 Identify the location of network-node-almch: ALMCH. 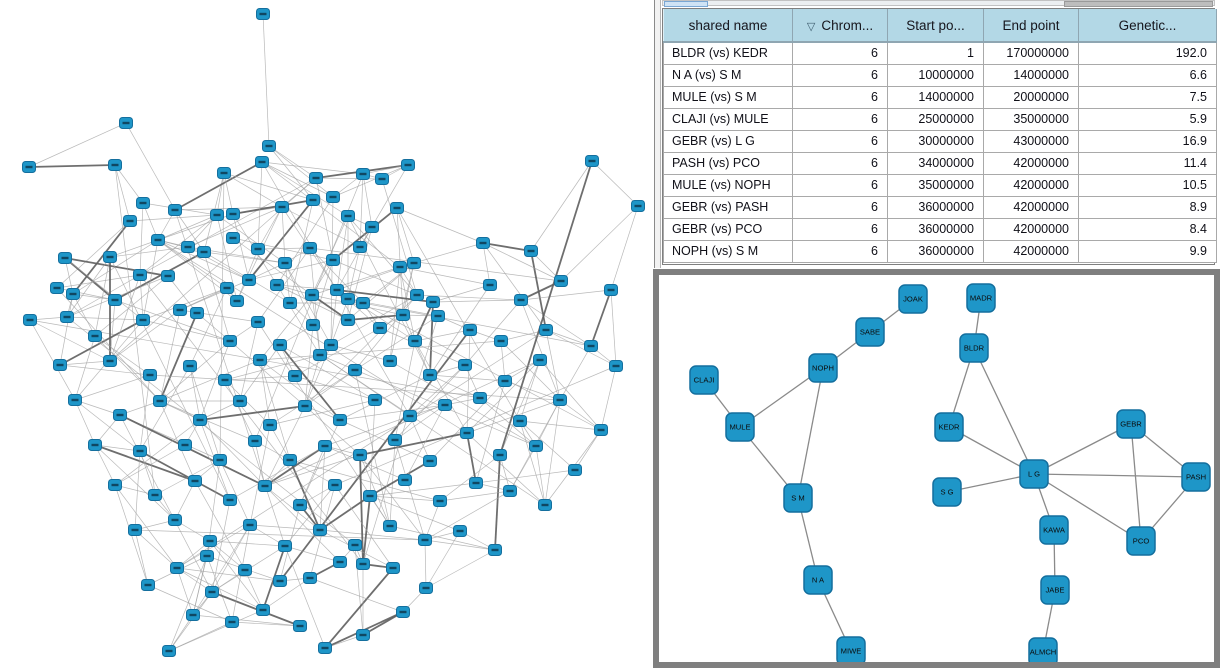
(1043, 649).